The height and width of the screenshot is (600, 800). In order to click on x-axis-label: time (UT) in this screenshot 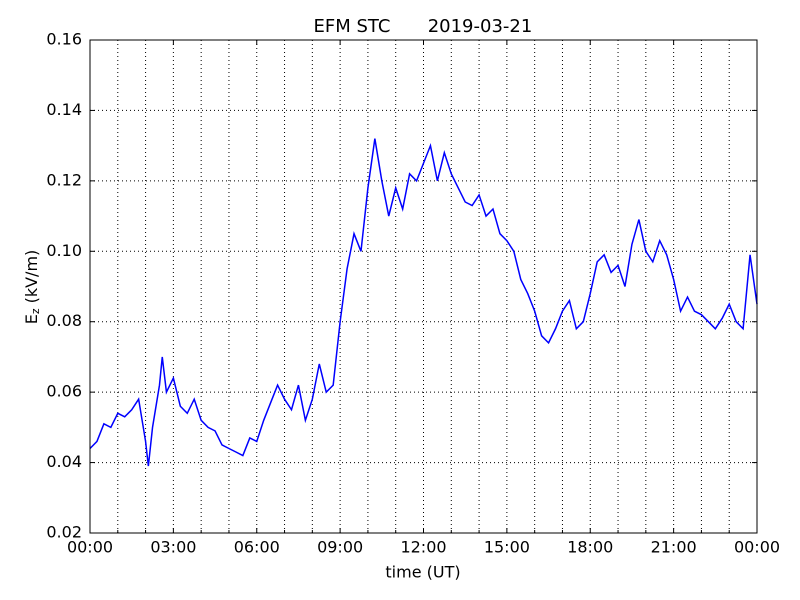, I will do `click(422, 572)`.